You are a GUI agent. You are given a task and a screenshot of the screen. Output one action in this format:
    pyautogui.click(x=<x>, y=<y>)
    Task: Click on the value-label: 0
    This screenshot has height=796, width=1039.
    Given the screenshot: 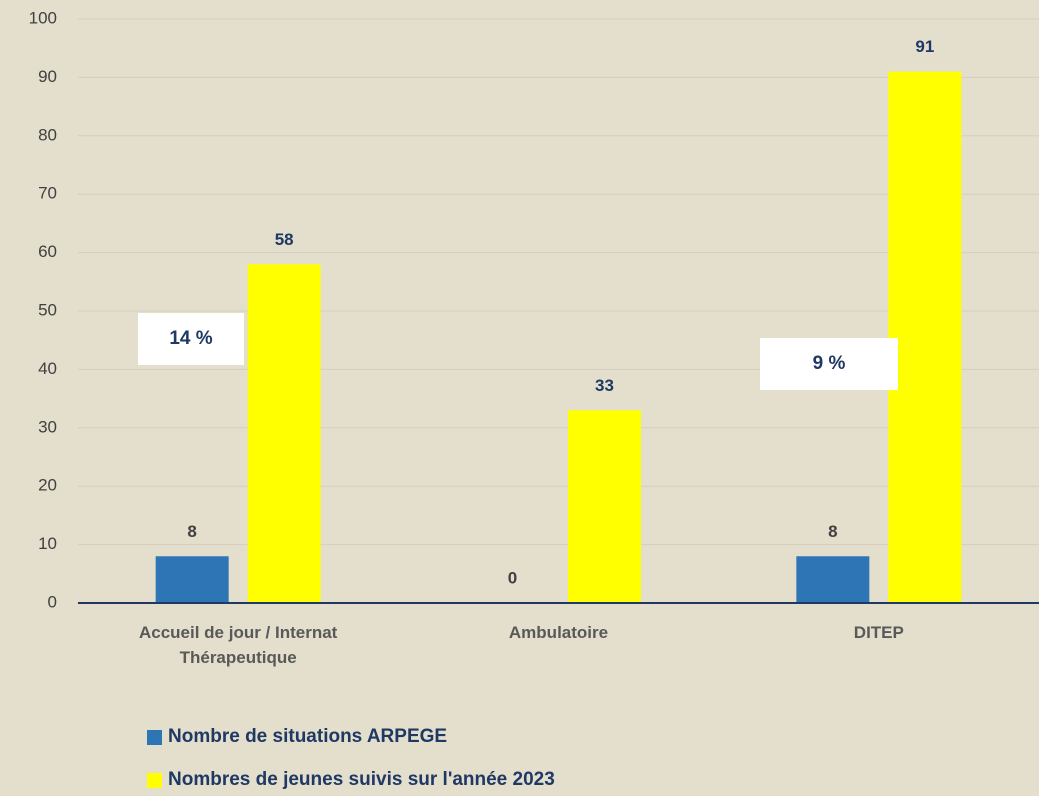 What is the action you would take?
    pyautogui.click(x=512, y=577)
    